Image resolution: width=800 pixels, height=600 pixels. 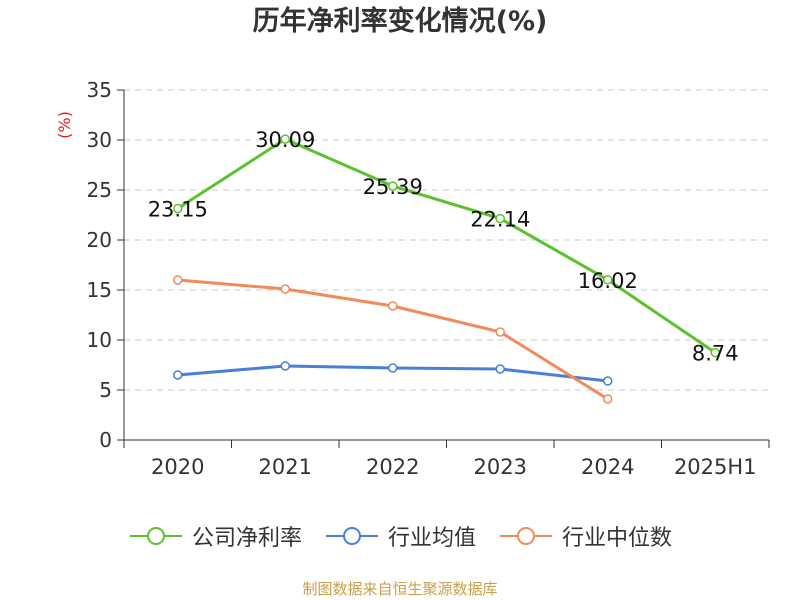 What do you see at coordinates (400, 21) in the screenshot?
I see `chart-title: 历年净利率变化情况(%)` at bounding box center [400, 21].